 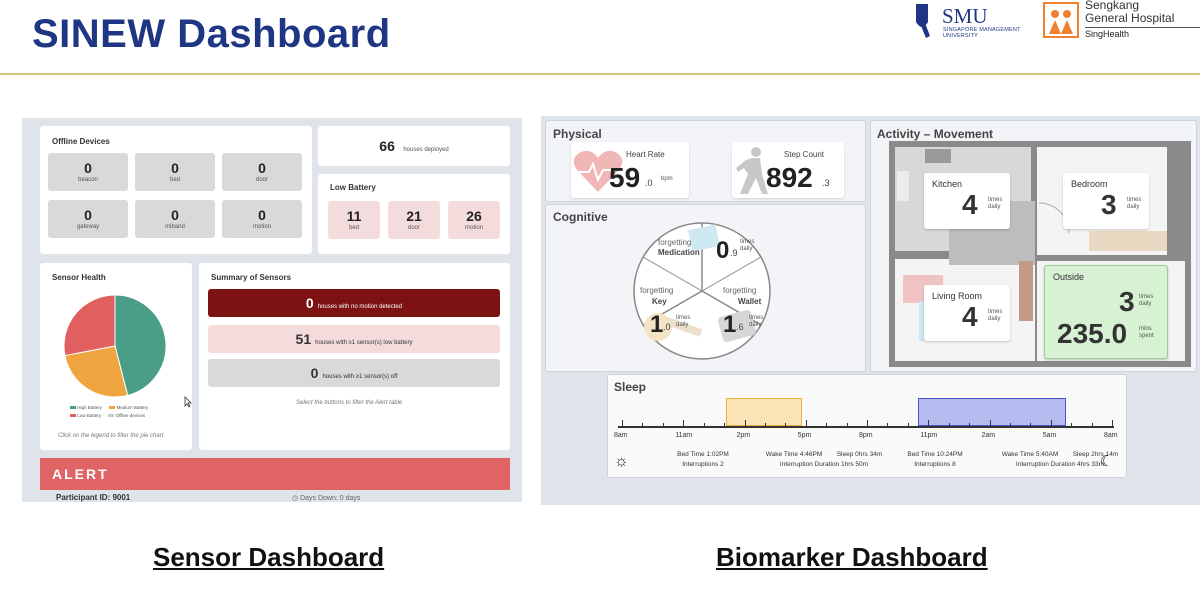 What do you see at coordinates (657, 324) in the screenshot?
I see `key-value: 1` at bounding box center [657, 324].